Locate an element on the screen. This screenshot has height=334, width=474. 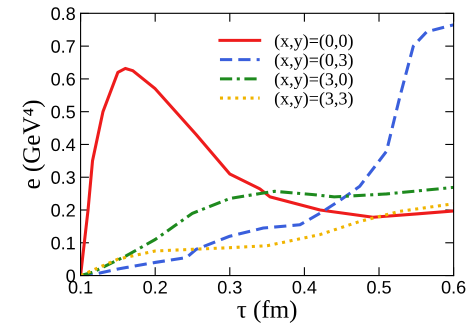
y-tick-label: 0.2 is located at coordinates (63, 210).